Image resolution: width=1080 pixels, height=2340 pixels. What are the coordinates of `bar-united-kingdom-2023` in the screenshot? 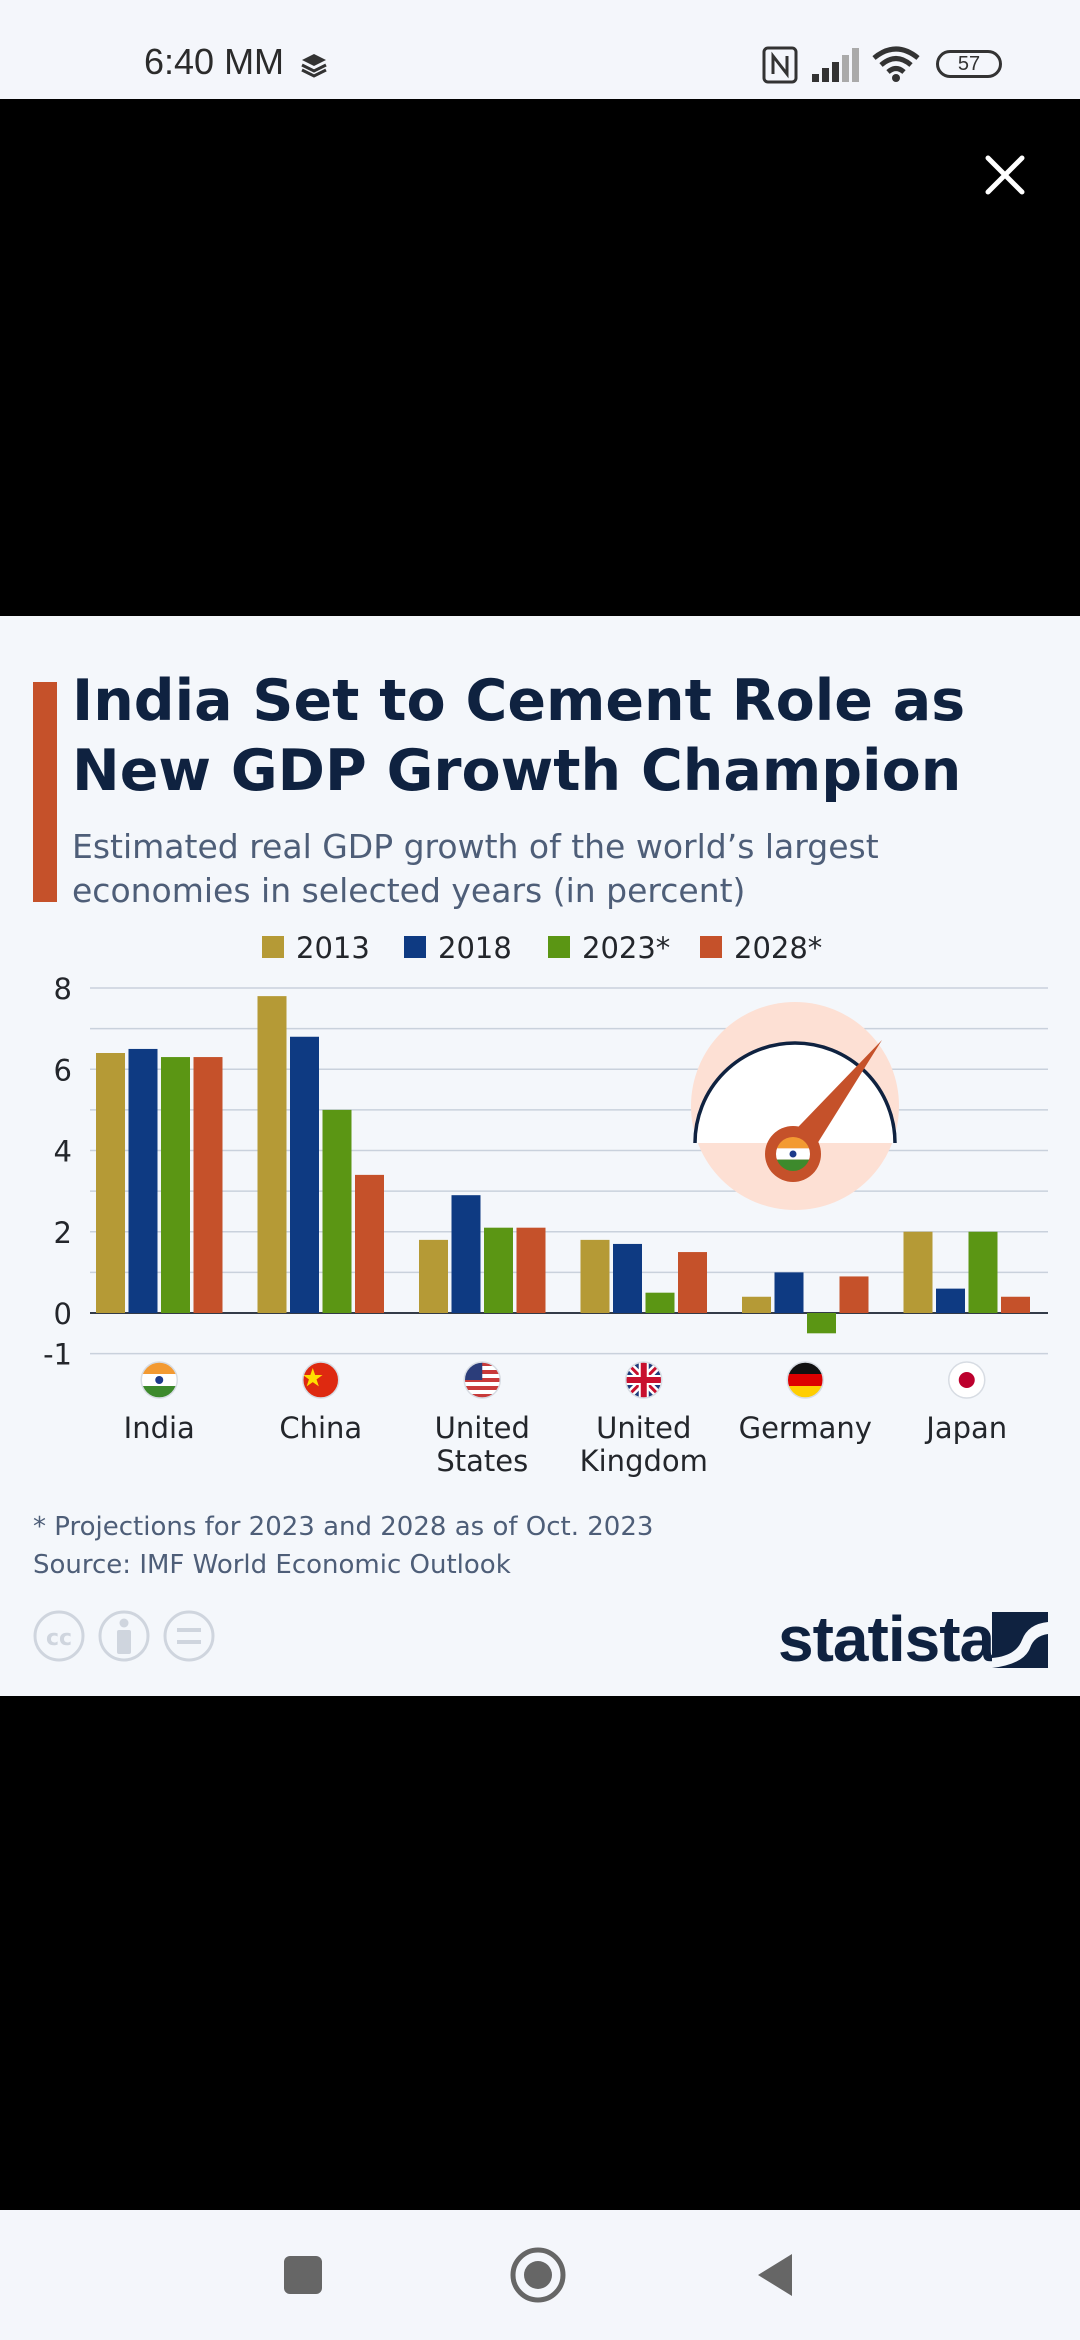 It's located at (660, 1302).